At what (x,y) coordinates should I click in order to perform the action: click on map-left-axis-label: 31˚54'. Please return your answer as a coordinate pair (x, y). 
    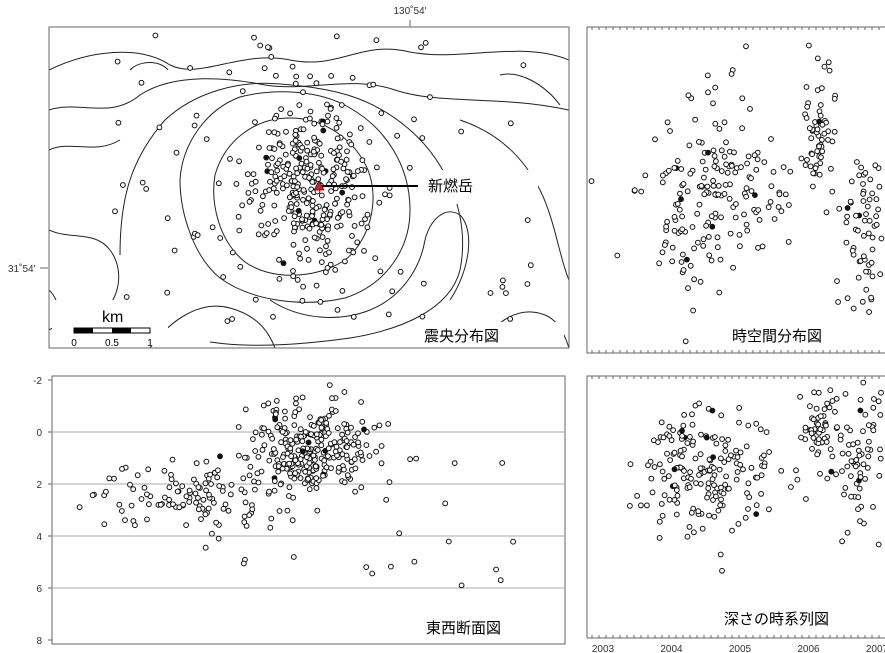
    Looking at the image, I should click on (22, 269).